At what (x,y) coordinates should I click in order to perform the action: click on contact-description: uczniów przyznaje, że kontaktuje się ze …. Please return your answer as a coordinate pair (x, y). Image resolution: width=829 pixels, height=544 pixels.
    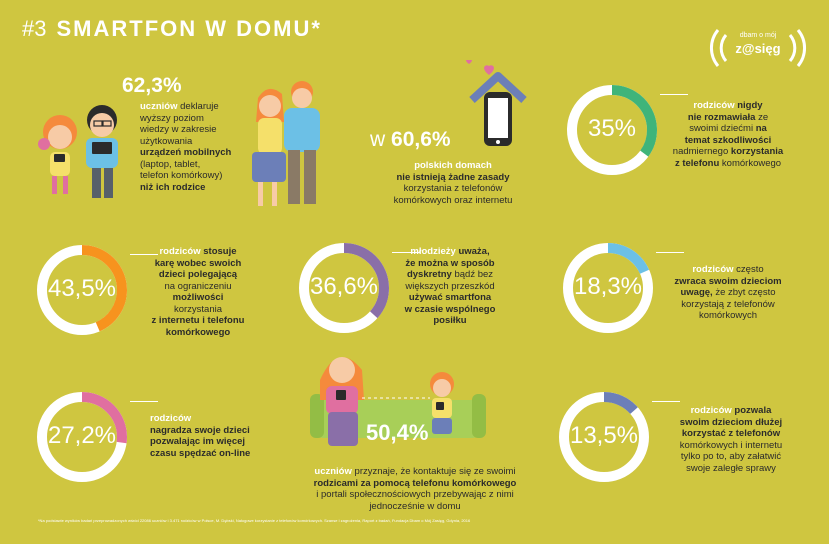
    Looking at the image, I should click on (415, 489).